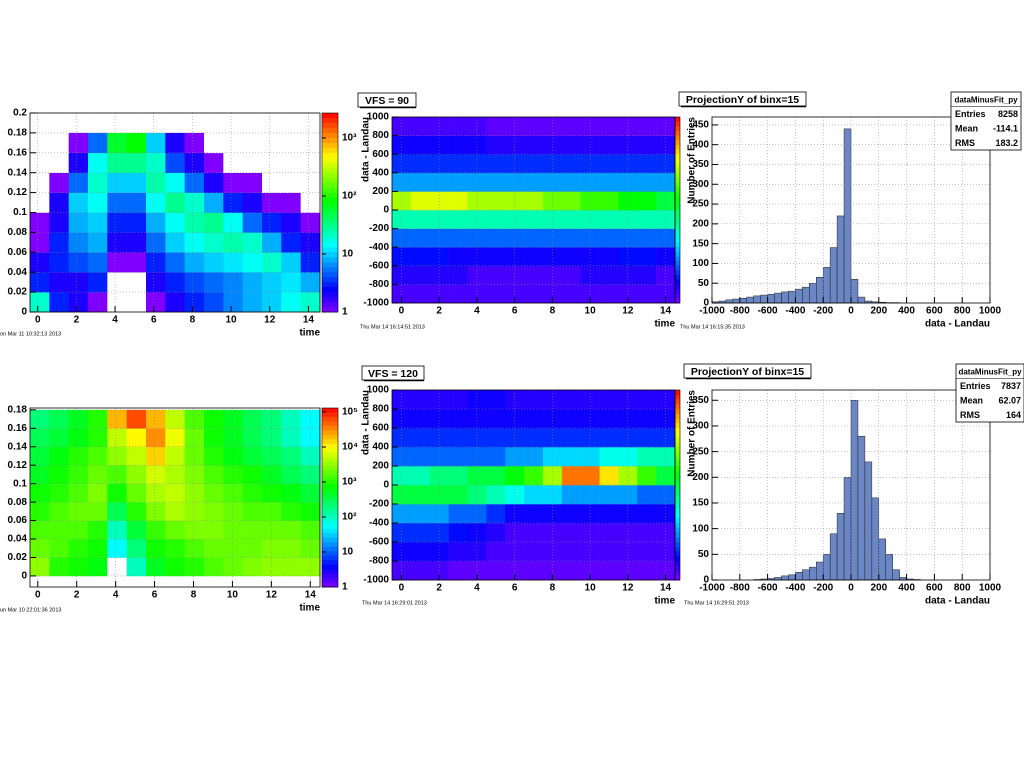  Describe the element at coordinates (115, 320) in the screenshot. I see `x-tick-label: 4` at that location.